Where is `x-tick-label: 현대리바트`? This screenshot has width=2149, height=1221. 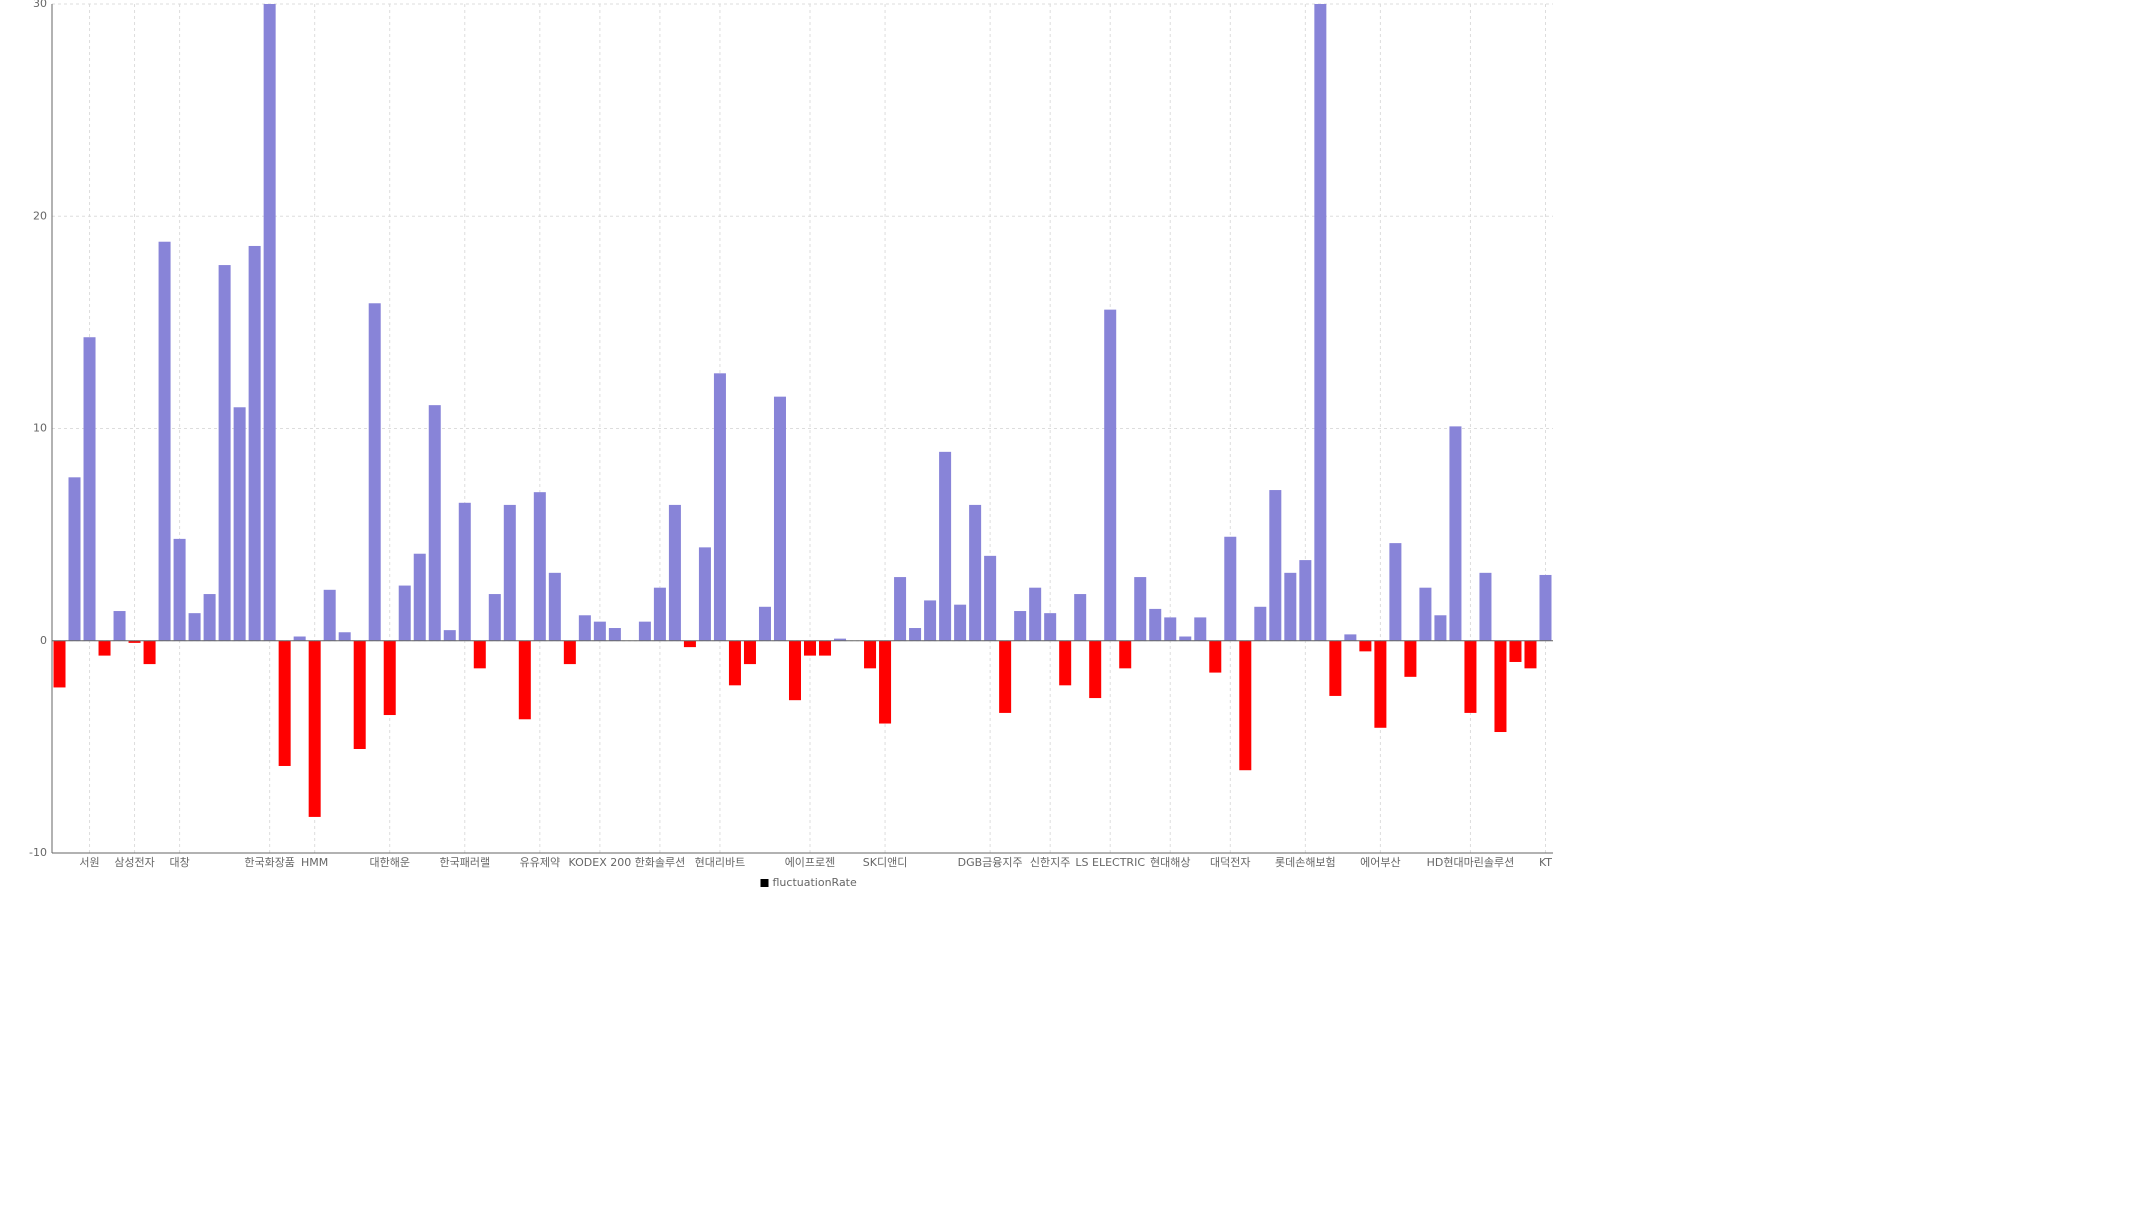 x-tick-label: 현대리바트 is located at coordinates (720, 862).